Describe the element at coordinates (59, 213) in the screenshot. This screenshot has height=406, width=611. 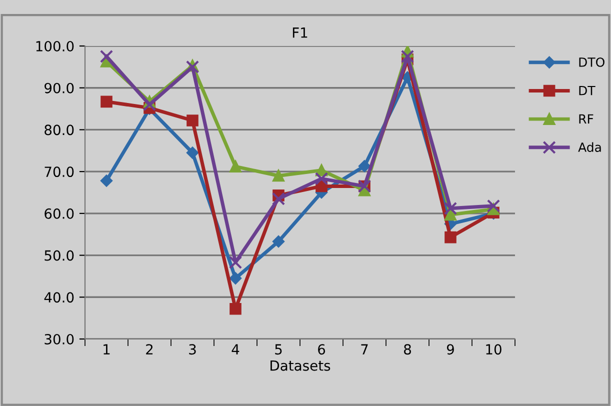
I see `y-tick-label: 60.0` at that location.